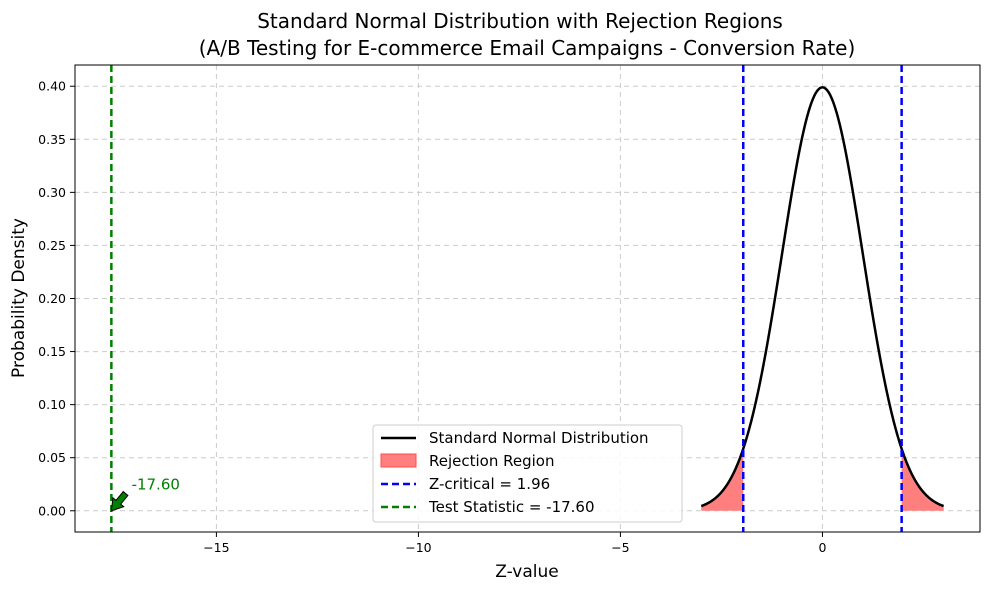 This screenshot has height=590, width=989. I want to click on annotation-label: -17.60, so click(156, 485).